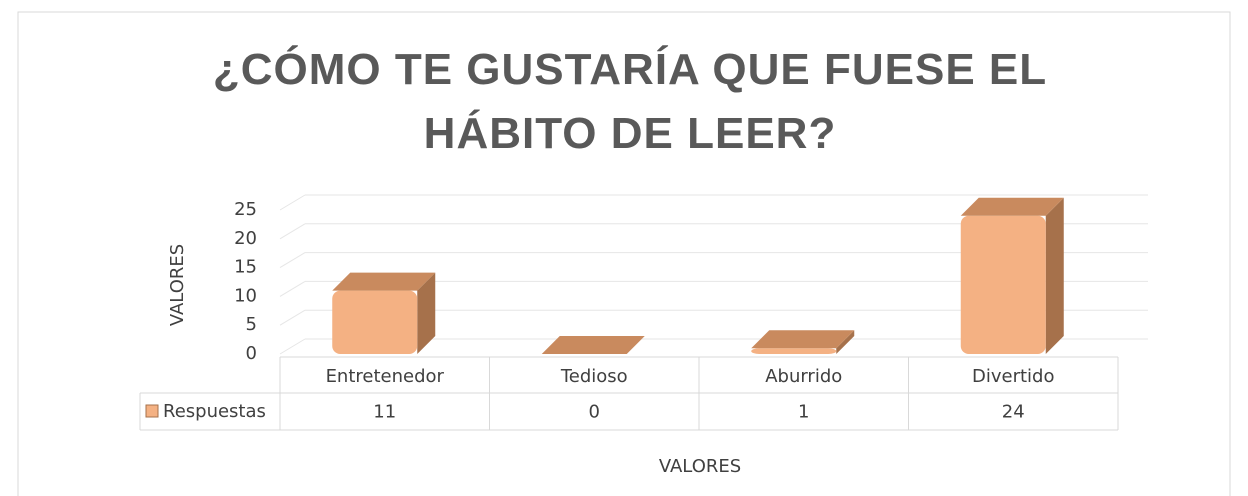 Image resolution: width=1248 pixels, height=496 pixels. Describe the element at coordinates (245, 209) in the screenshot. I see `y-tick-label: 25` at that location.